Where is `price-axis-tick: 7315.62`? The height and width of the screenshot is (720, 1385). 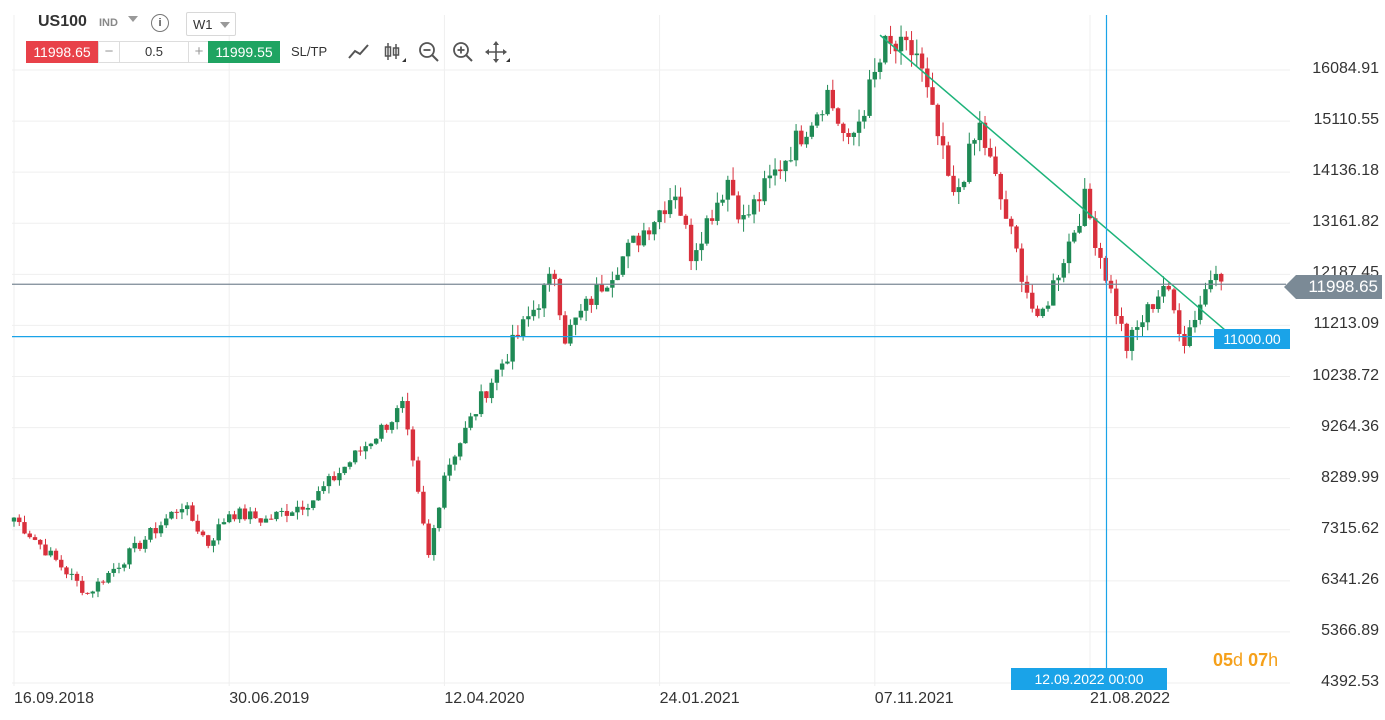
price-axis-tick: 7315.62 is located at coordinates (1350, 528).